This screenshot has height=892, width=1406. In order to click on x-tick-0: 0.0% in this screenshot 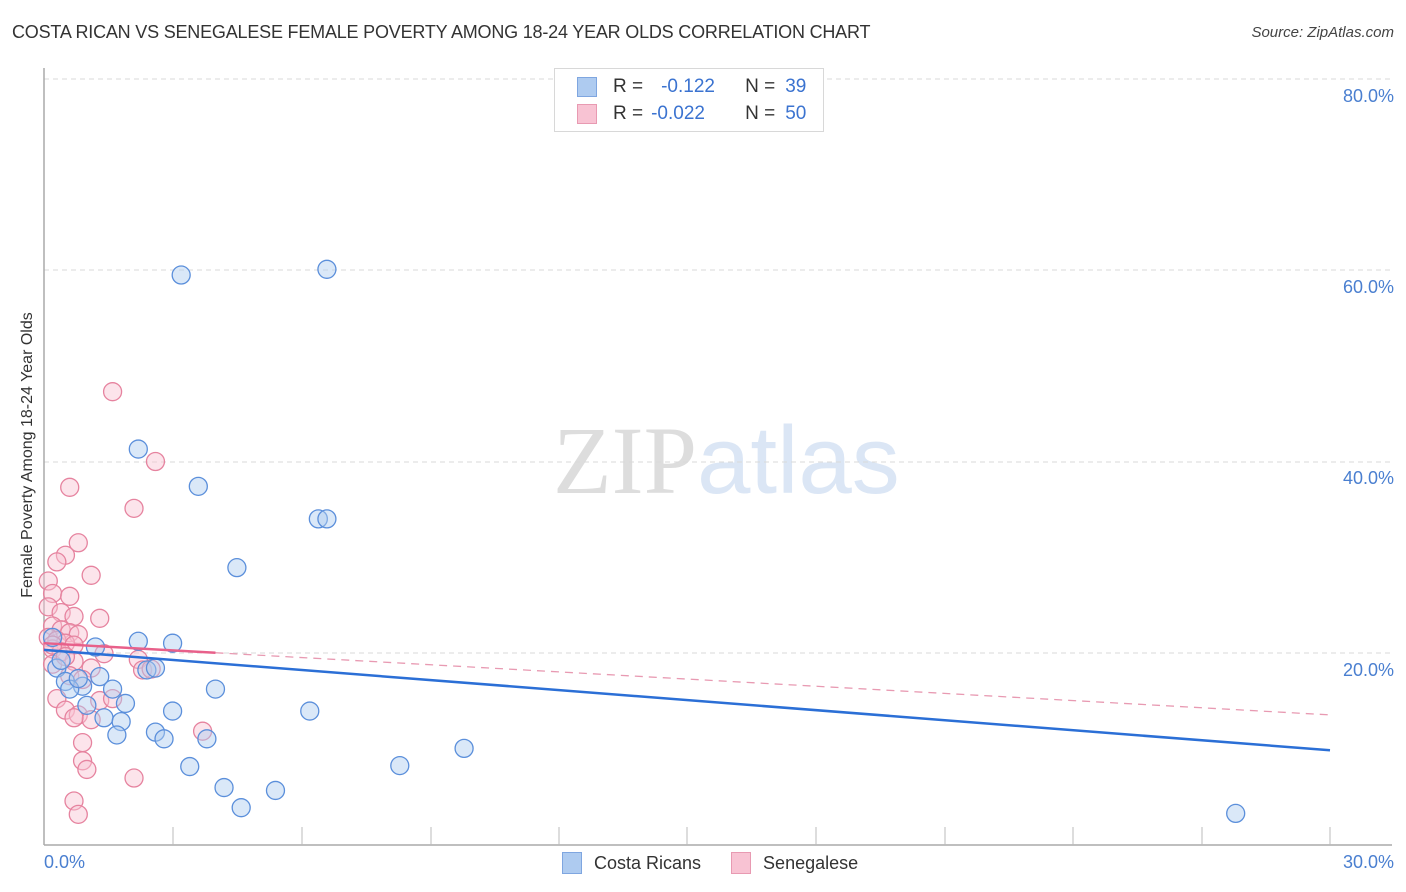, I will do `click(65, 862)`.